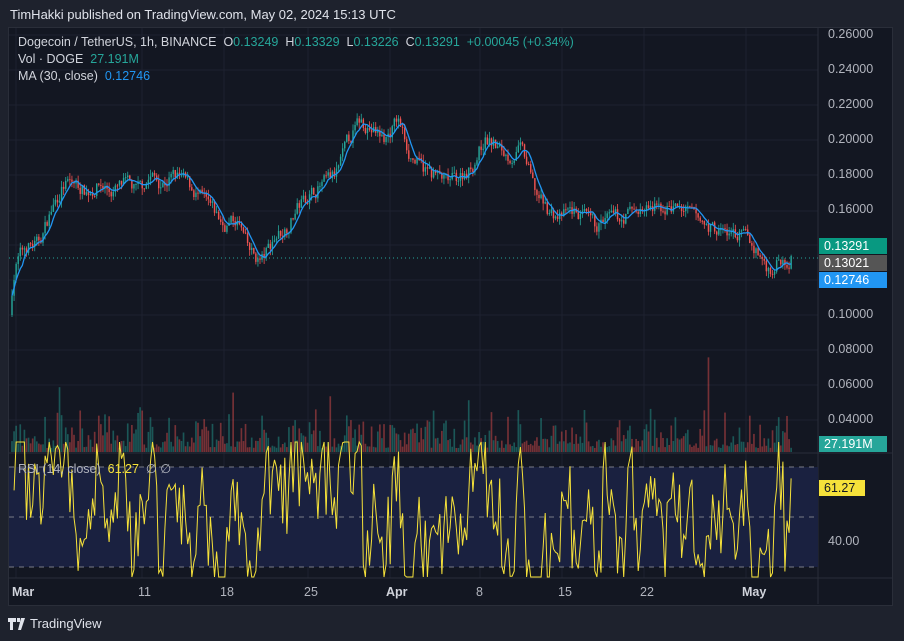  What do you see at coordinates (117, 42) in the screenshot?
I see `symbol-title: Dogecoin / TetherUS, 1h, BINANCE` at bounding box center [117, 42].